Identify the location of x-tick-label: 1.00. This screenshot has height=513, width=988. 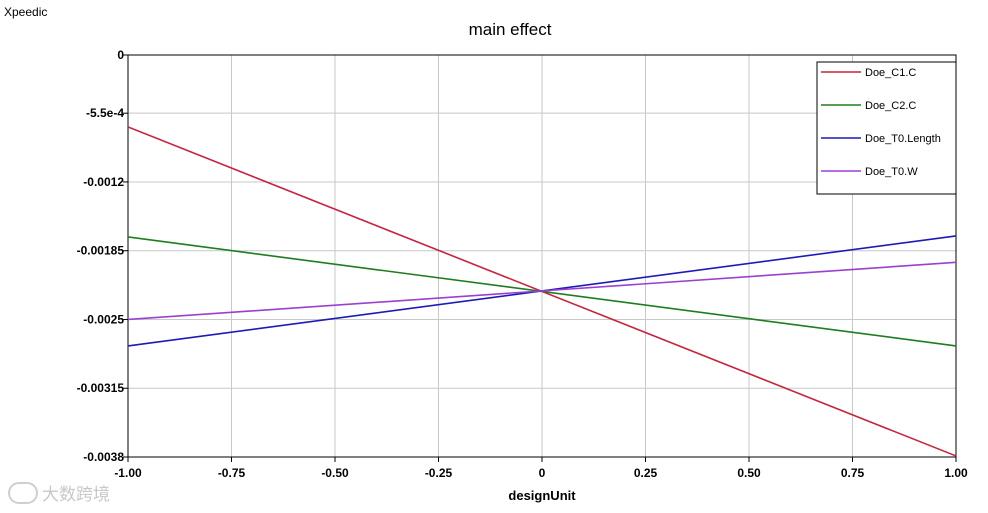
(956, 473).